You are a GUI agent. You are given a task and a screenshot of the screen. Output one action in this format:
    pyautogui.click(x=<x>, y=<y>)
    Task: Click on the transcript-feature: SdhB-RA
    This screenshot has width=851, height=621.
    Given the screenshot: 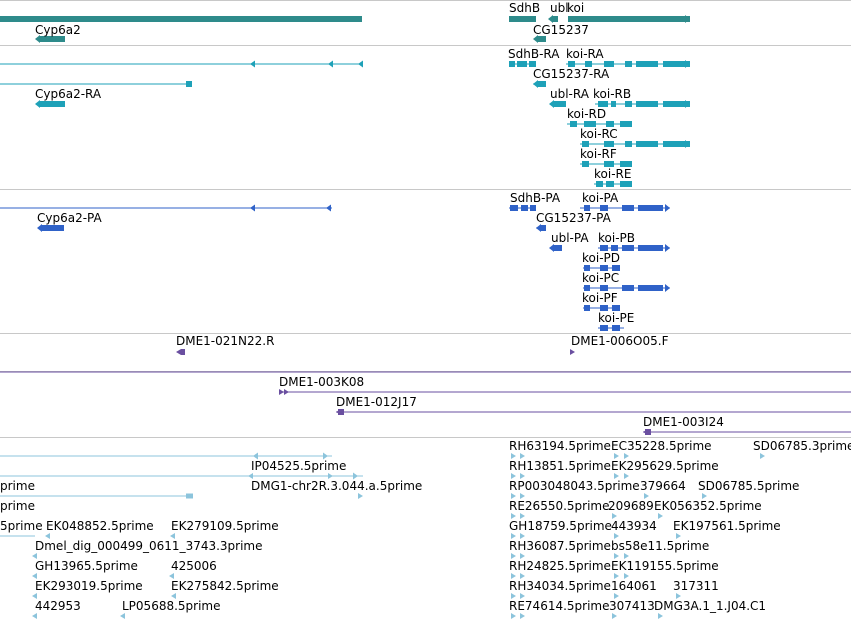 What is the action you would take?
    pyautogui.click(x=534, y=57)
    